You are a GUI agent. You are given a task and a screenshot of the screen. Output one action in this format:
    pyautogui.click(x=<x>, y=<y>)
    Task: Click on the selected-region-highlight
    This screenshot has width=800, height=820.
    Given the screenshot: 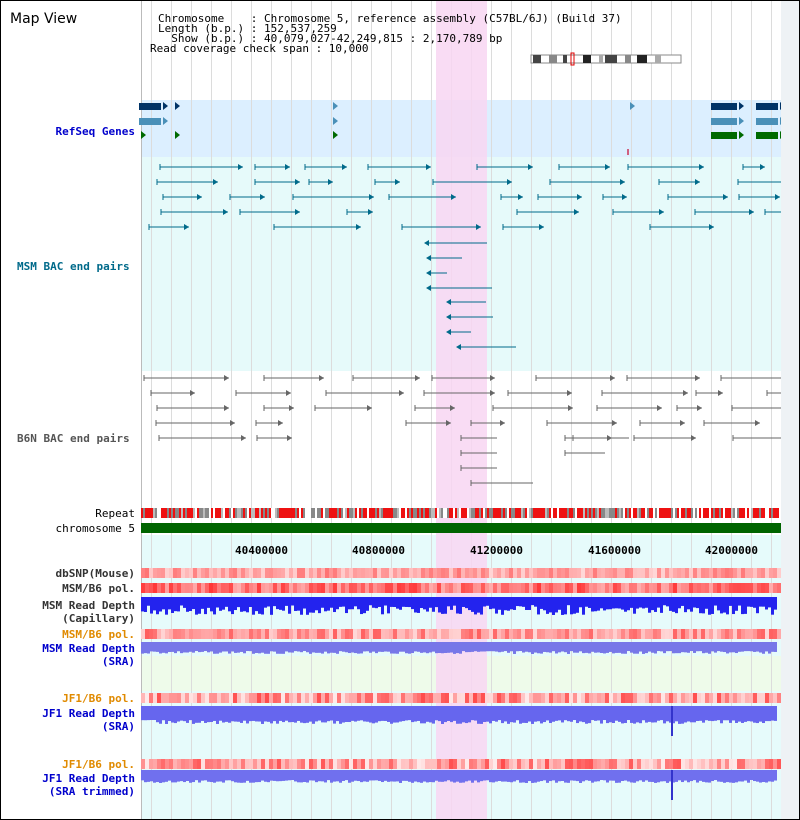 What is the action you would take?
    pyautogui.click(x=461, y=410)
    